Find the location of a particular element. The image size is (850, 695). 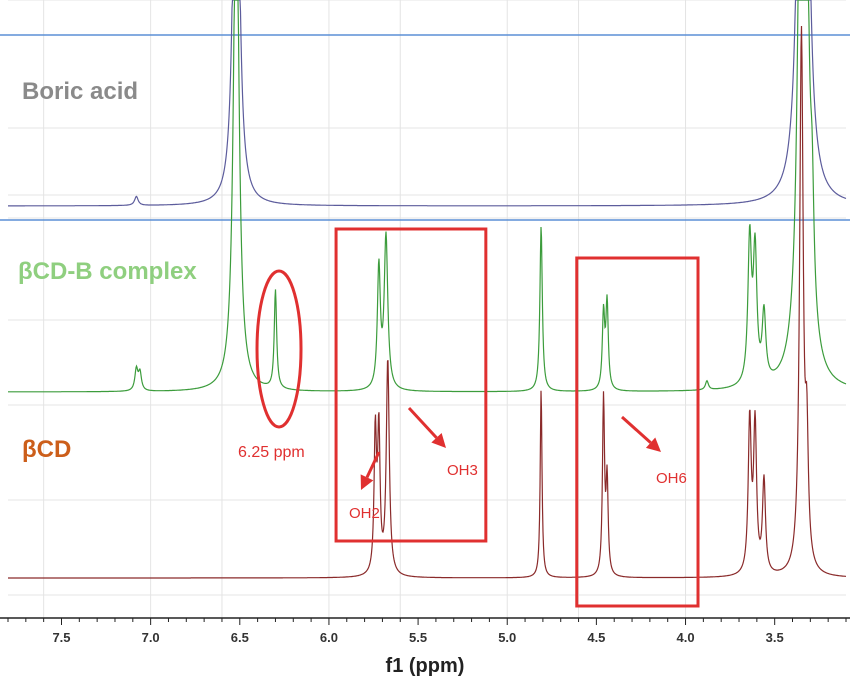

annotation-oh6: OH6 is located at coordinates (671, 478).